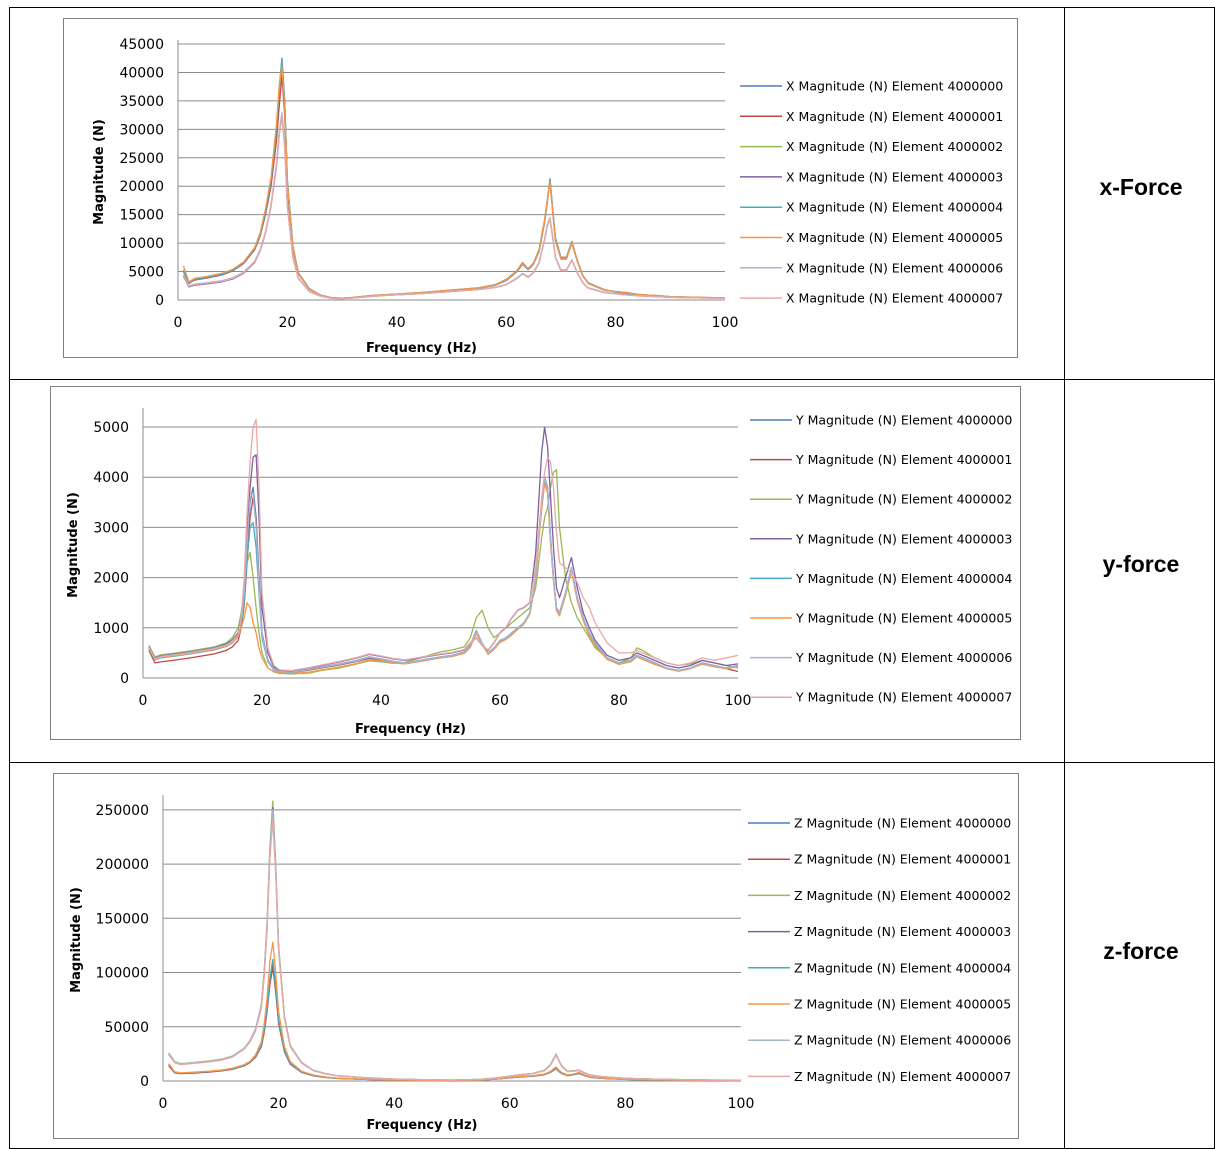 Image resolution: width=1215 pixels, height=1149 pixels. Describe the element at coordinates (902, 1040) in the screenshot. I see `z-legend-entry-6: Z Magnitude (N) Element 4000006` at that location.